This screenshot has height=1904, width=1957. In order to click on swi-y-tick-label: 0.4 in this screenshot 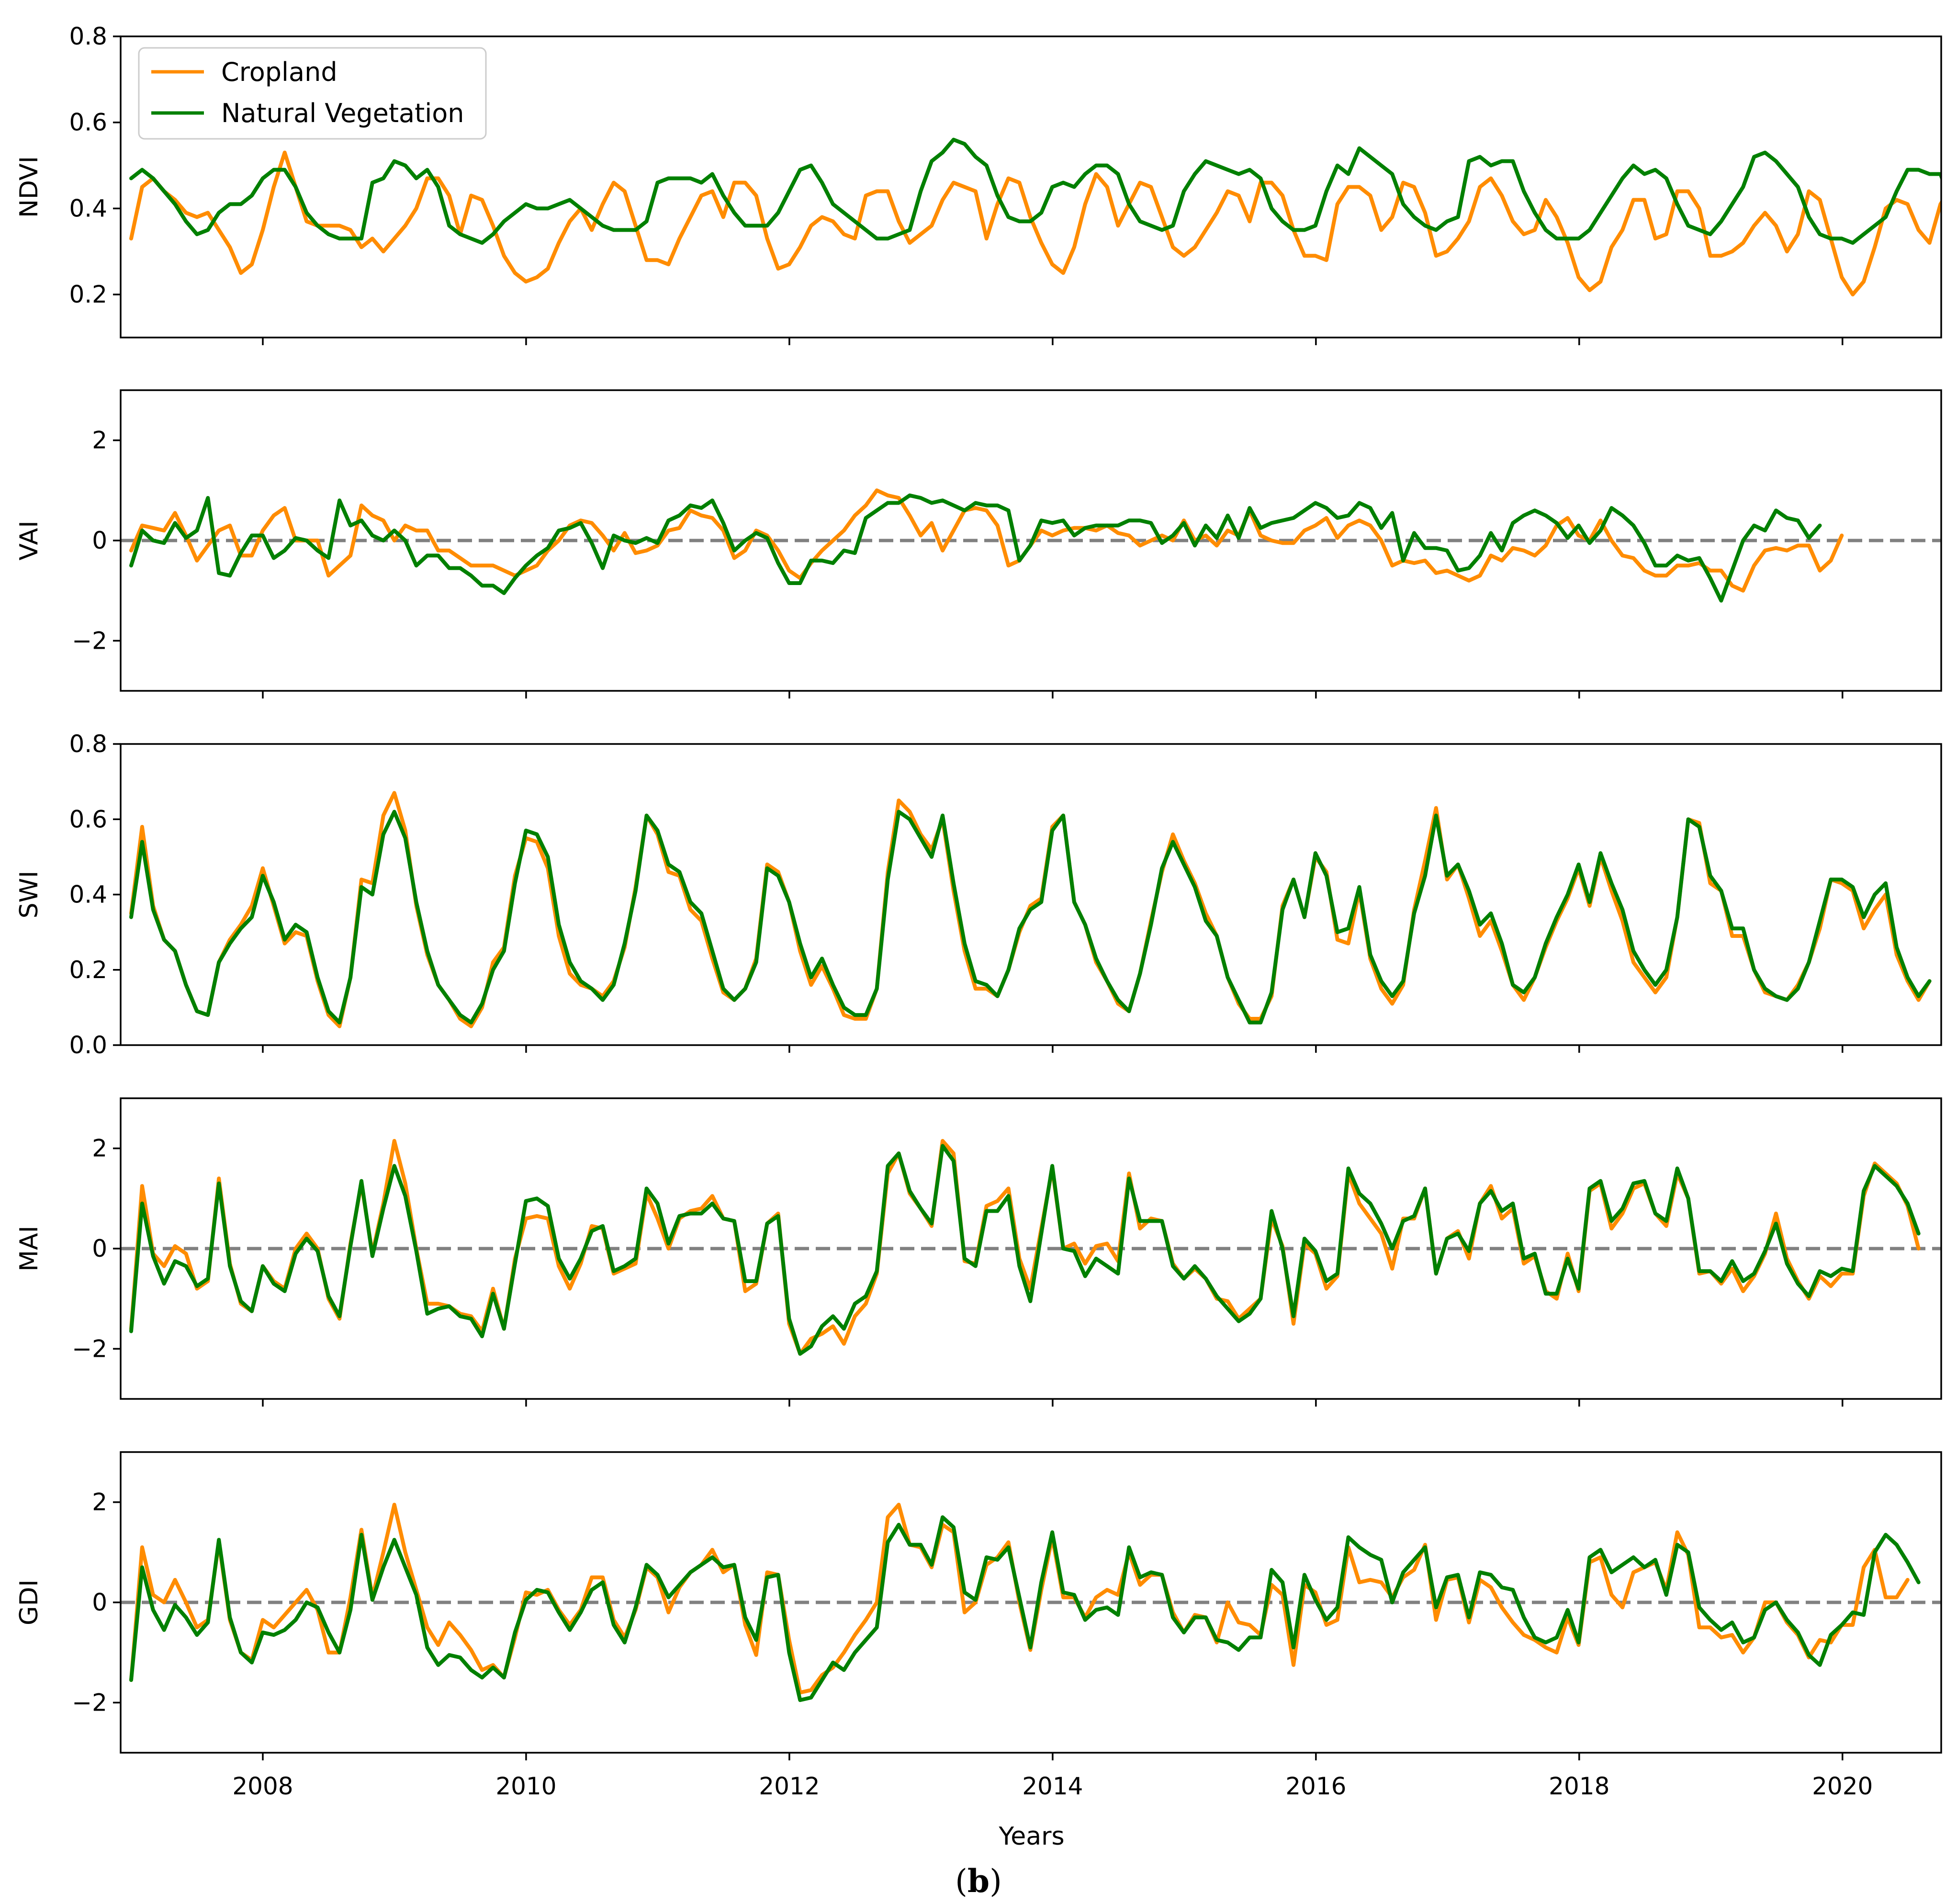, I will do `click(88, 895)`.